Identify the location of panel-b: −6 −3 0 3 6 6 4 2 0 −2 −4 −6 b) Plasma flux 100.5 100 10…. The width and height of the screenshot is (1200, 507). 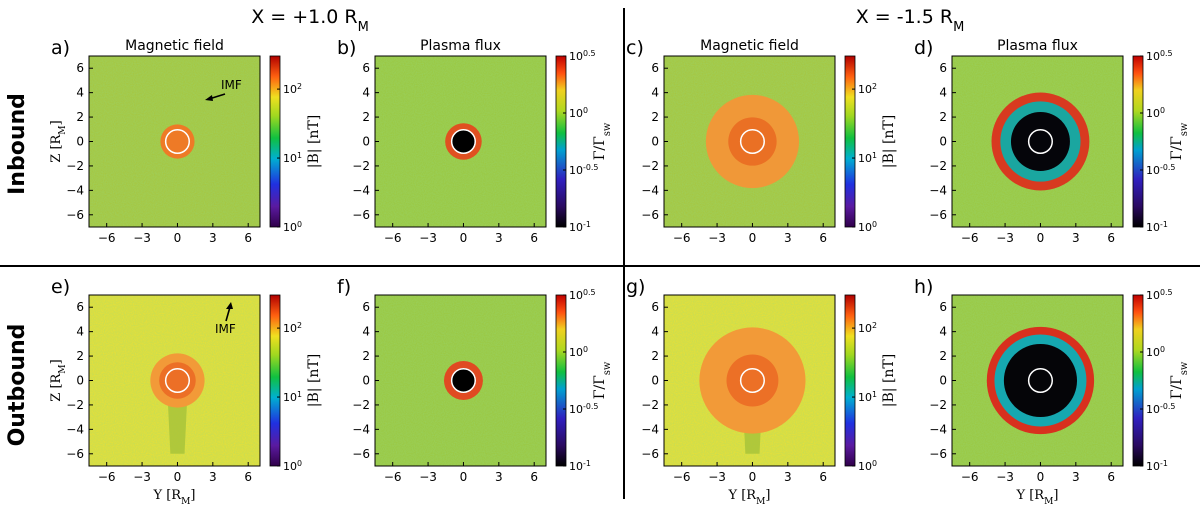
(475, 141).